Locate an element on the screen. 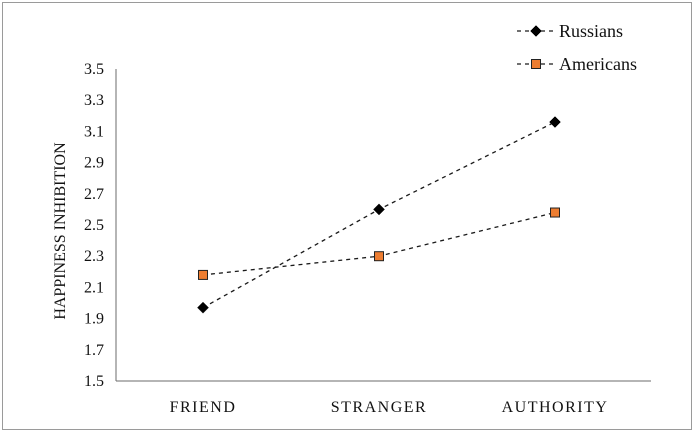 This screenshot has height=434, width=696. legend-label: Russians is located at coordinates (591, 31).